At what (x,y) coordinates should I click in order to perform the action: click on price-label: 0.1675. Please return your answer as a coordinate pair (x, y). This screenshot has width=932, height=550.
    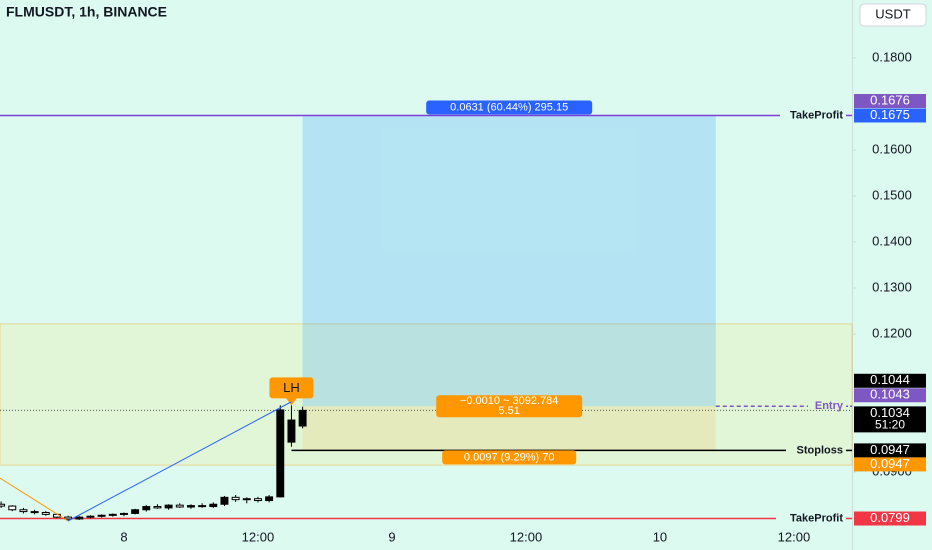
    Looking at the image, I should click on (890, 114).